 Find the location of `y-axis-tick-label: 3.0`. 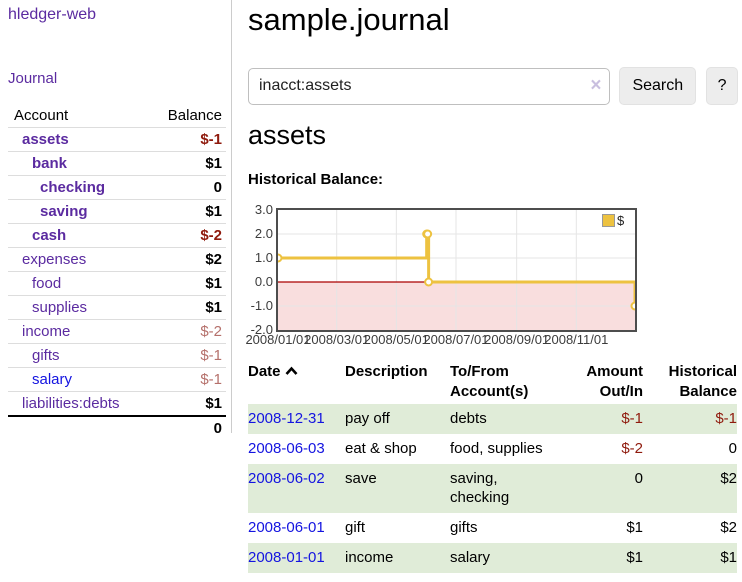

y-axis-tick-label: 3.0 is located at coordinates (263, 209).